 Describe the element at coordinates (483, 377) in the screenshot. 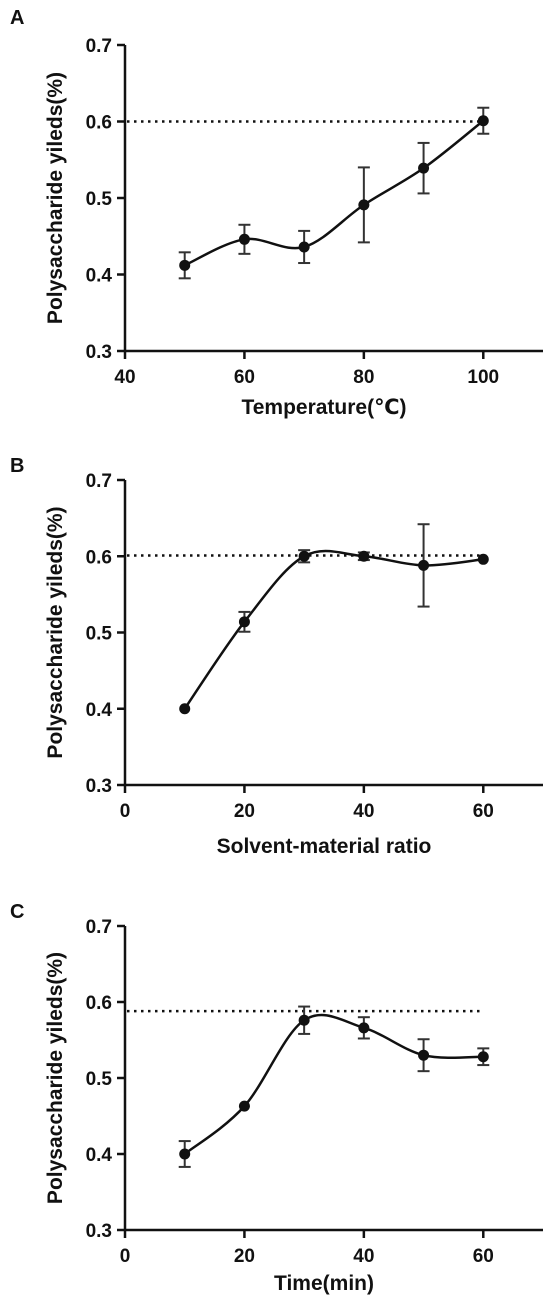

I see `x-tick-label: 100` at that location.